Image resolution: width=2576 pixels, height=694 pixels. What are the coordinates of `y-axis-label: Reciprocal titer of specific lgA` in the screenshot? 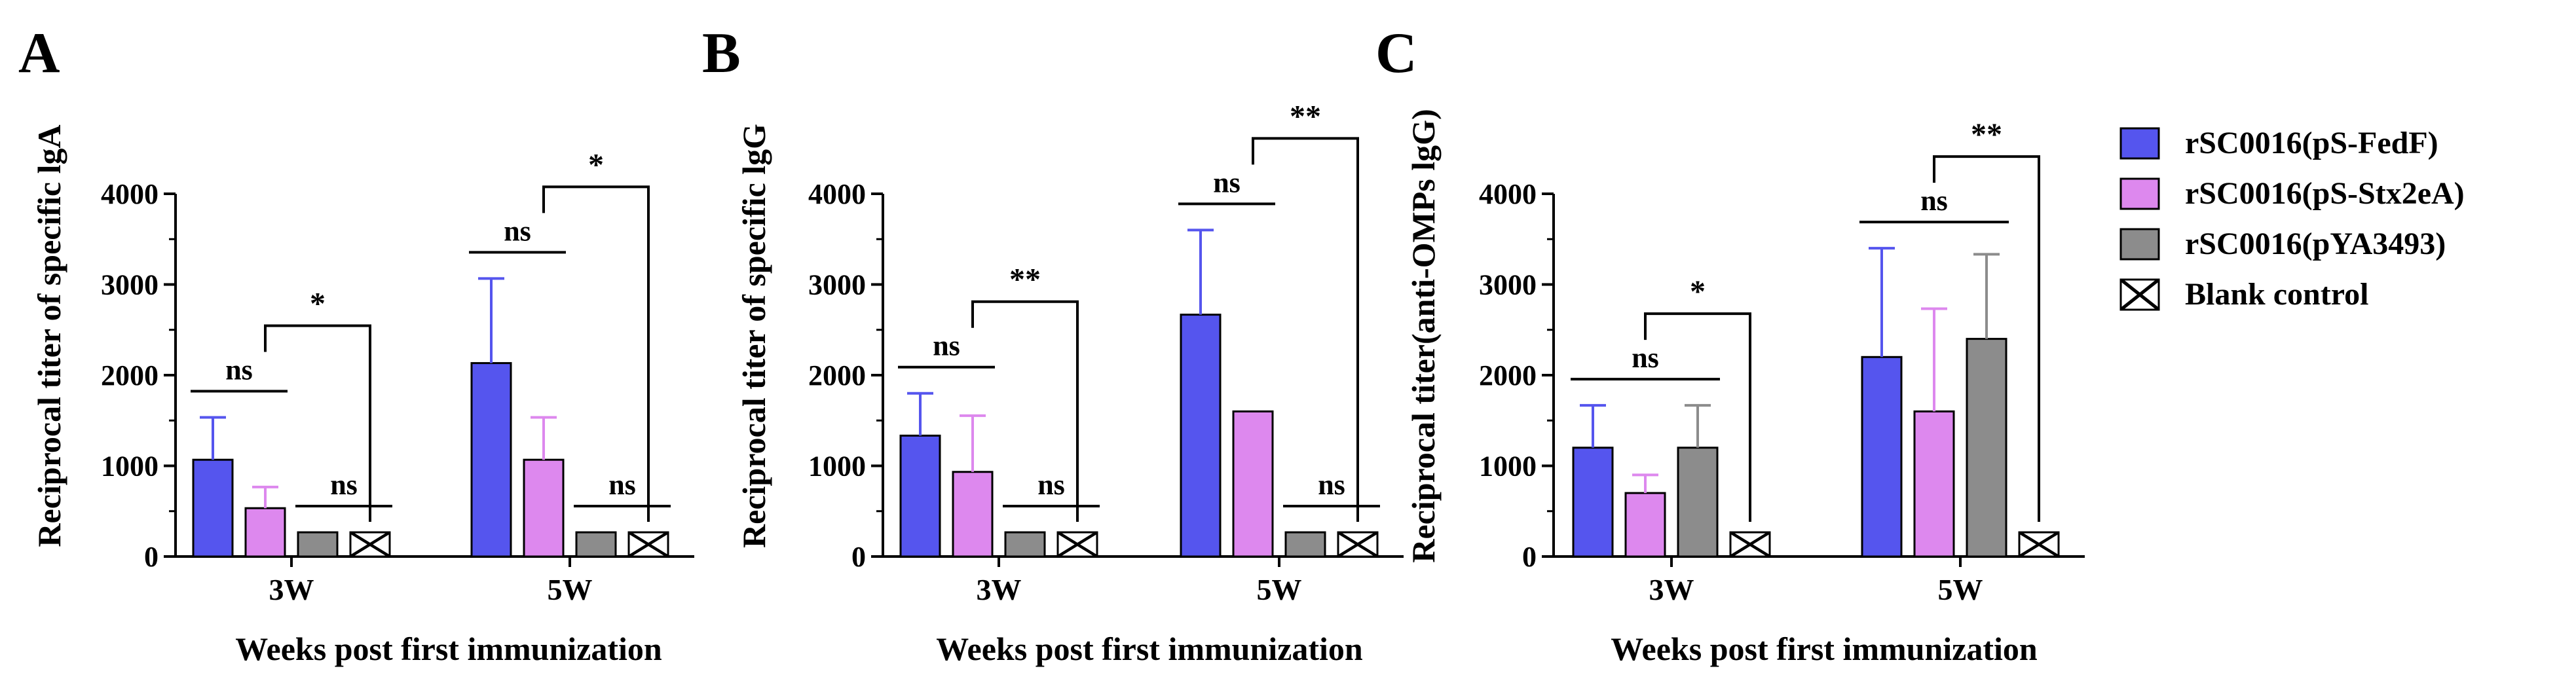 It's located at (49, 335).